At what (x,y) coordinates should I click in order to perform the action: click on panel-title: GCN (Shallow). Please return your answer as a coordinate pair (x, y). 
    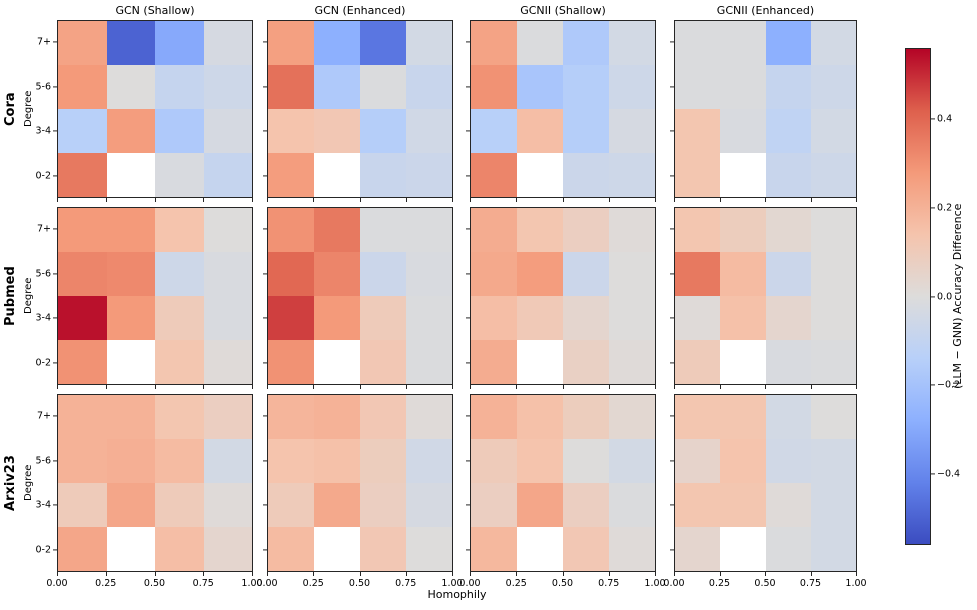
    Looking at the image, I should click on (155, 10).